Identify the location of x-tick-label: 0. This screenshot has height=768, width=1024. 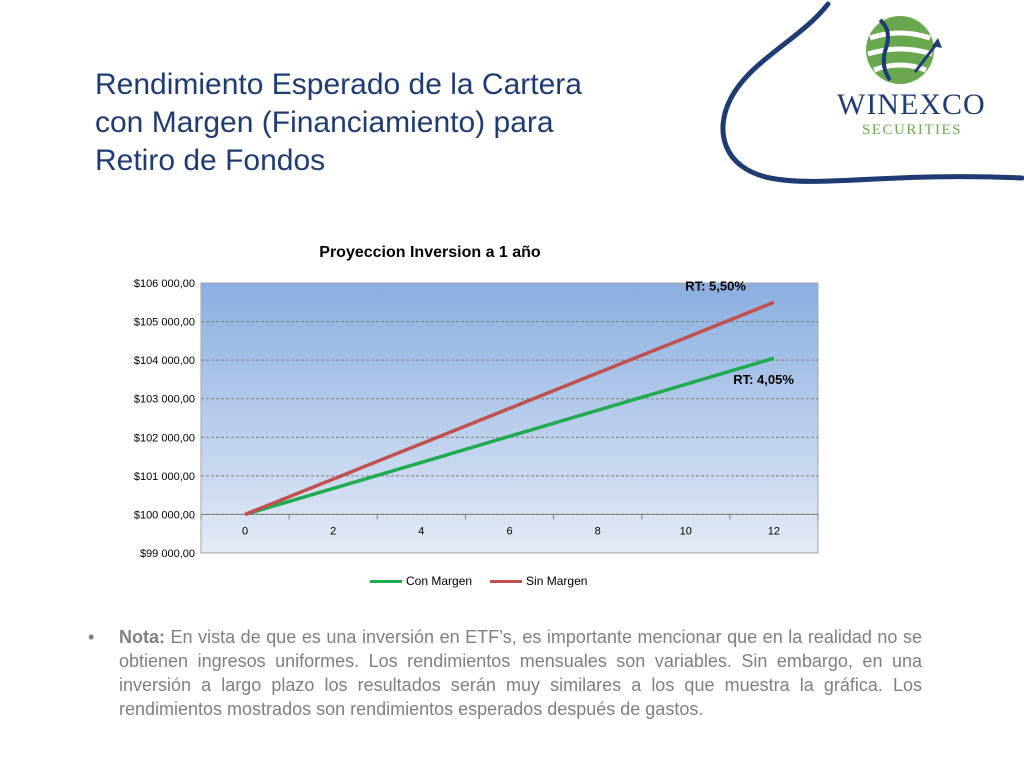
(245, 531).